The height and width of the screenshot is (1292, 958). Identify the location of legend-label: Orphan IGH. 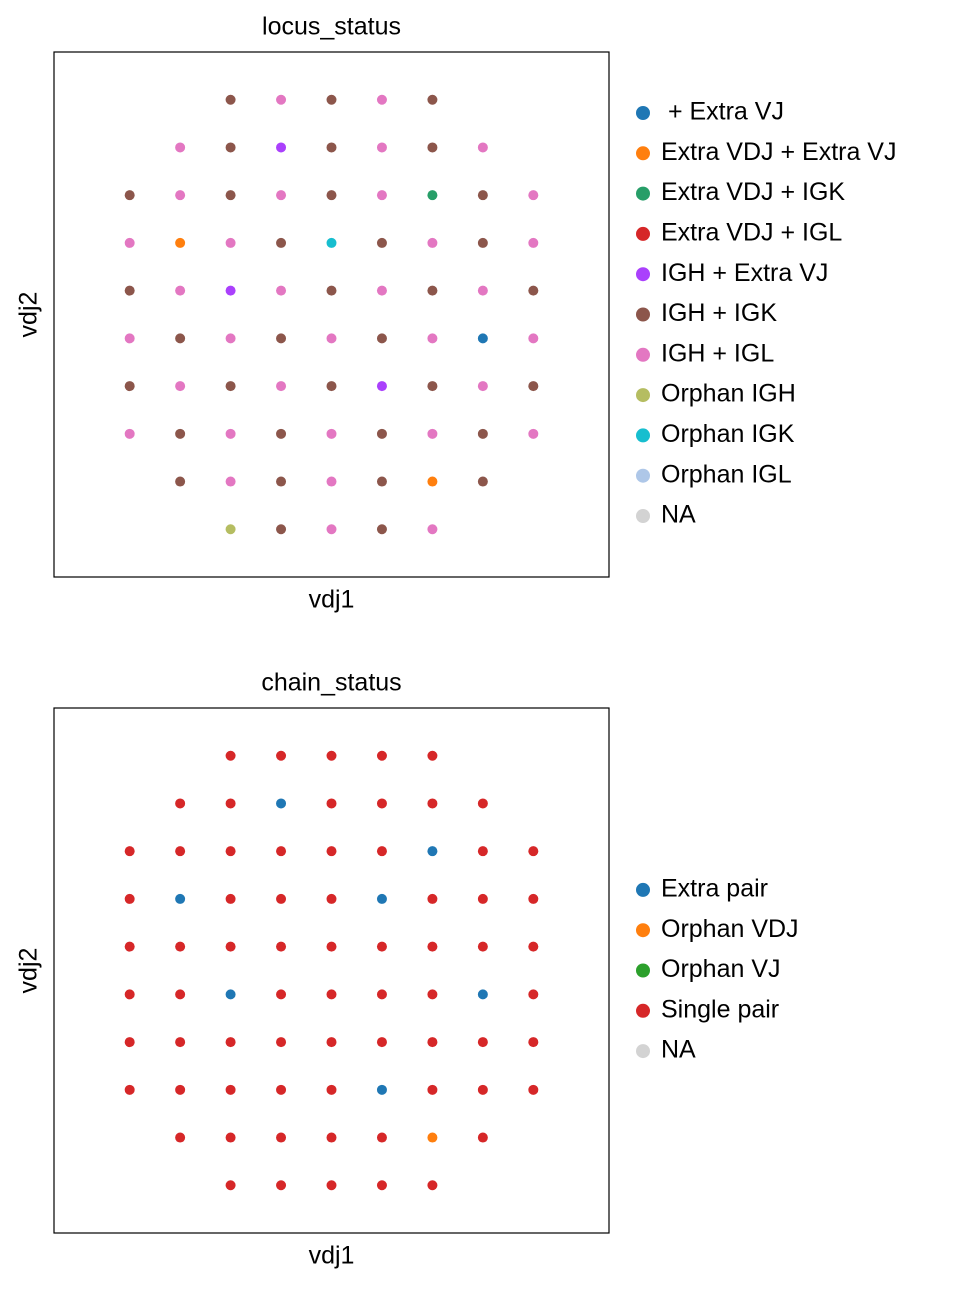
(728, 394).